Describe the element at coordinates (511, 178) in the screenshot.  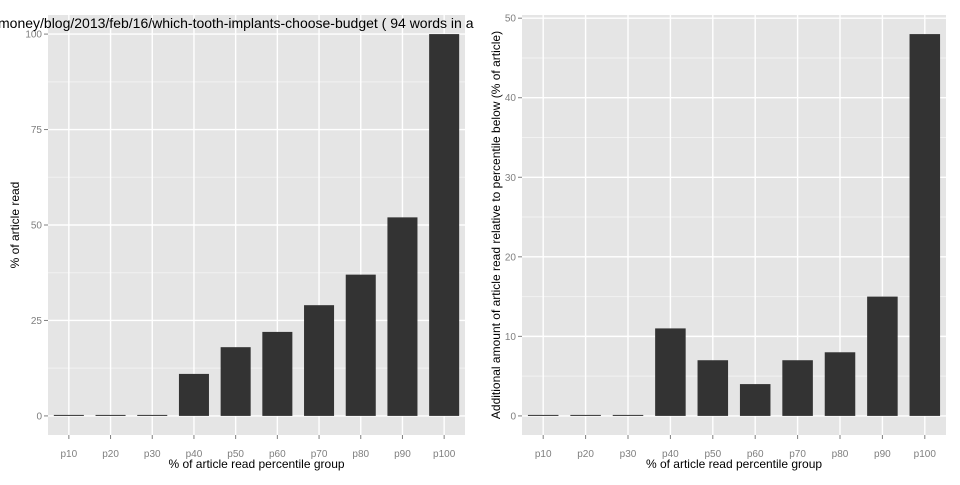
I see `y-tick-label: 30` at that location.